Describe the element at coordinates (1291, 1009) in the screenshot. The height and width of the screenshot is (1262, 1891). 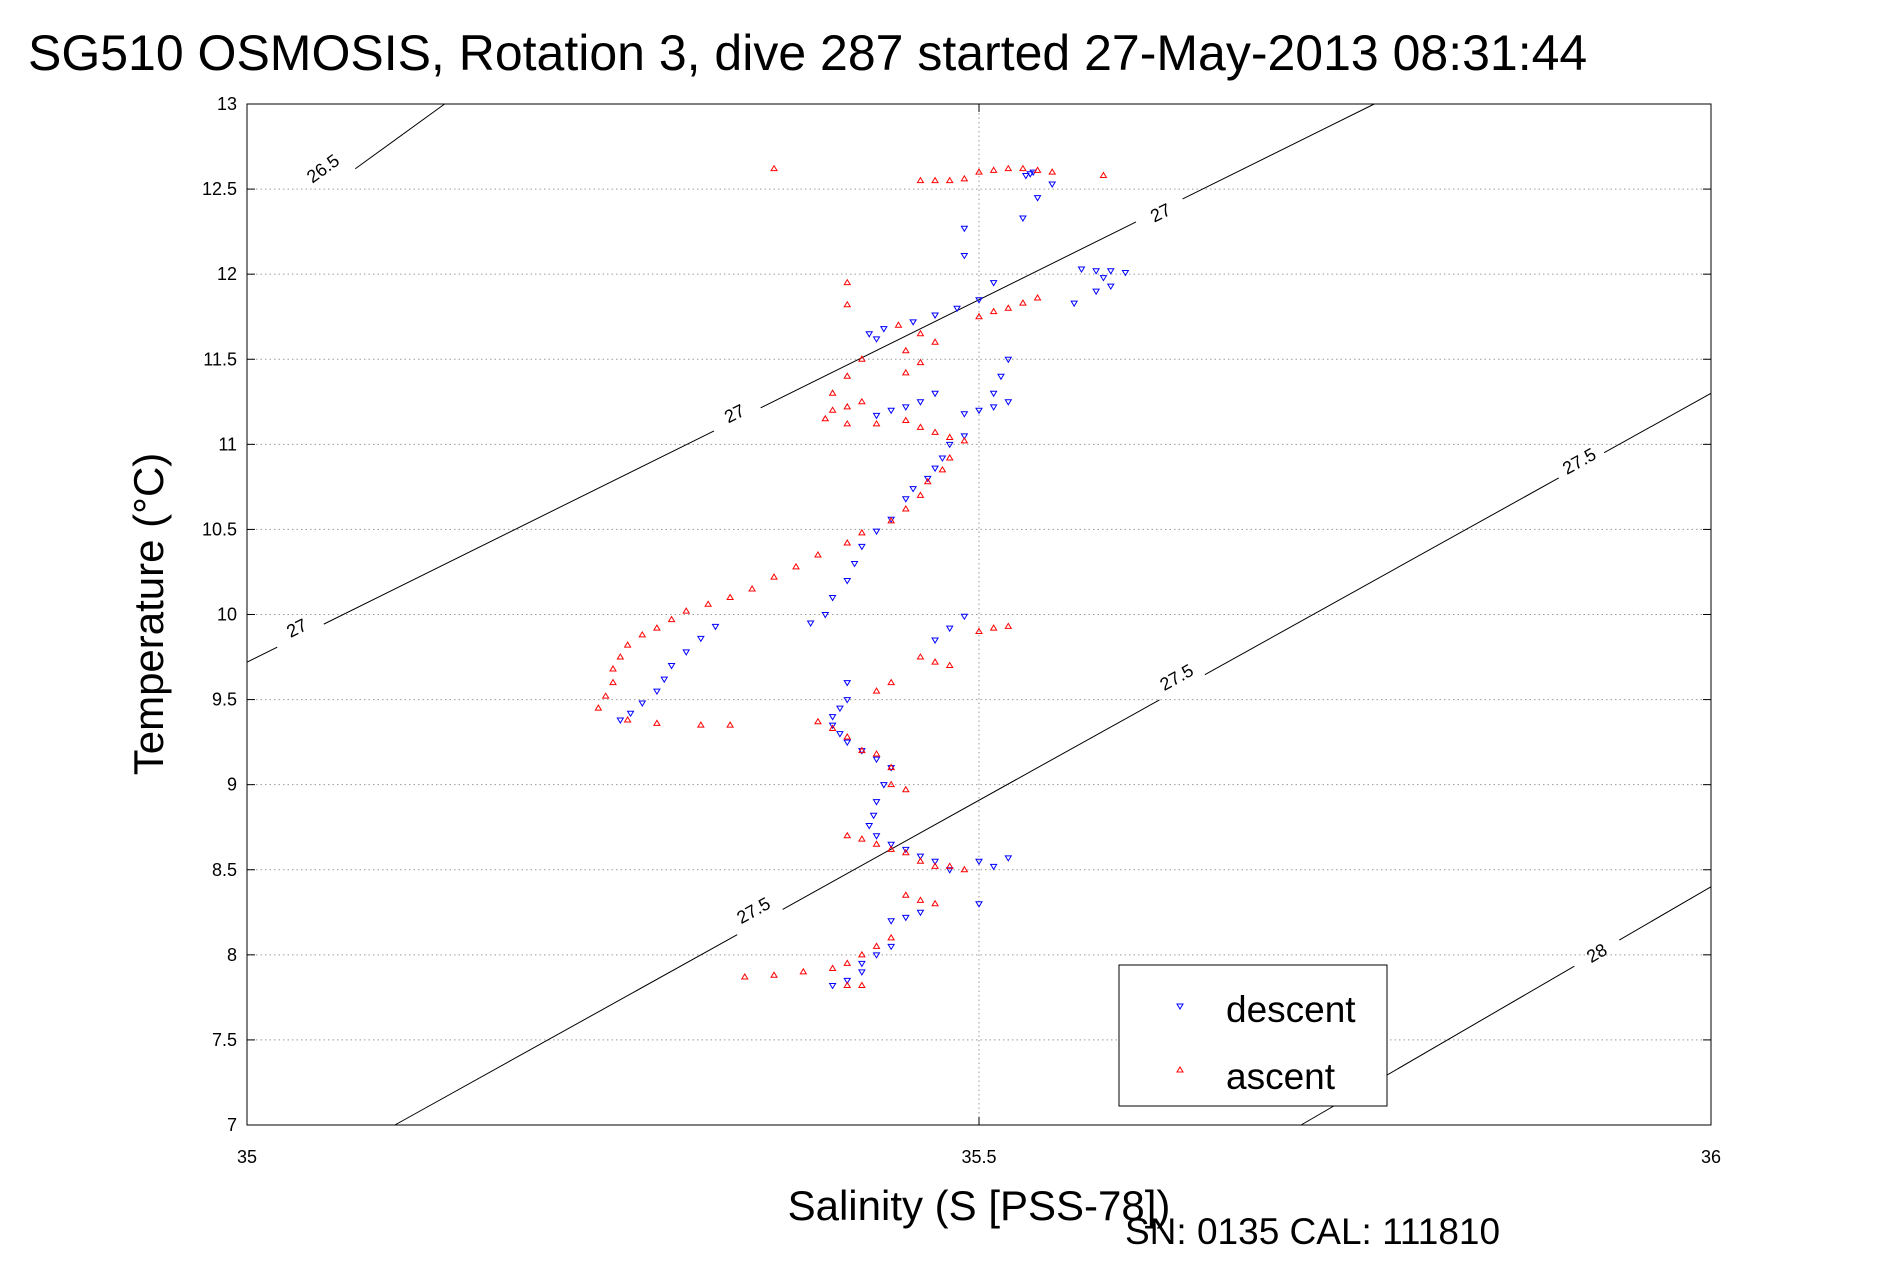
I see `legend-label-descent: descent` at that location.